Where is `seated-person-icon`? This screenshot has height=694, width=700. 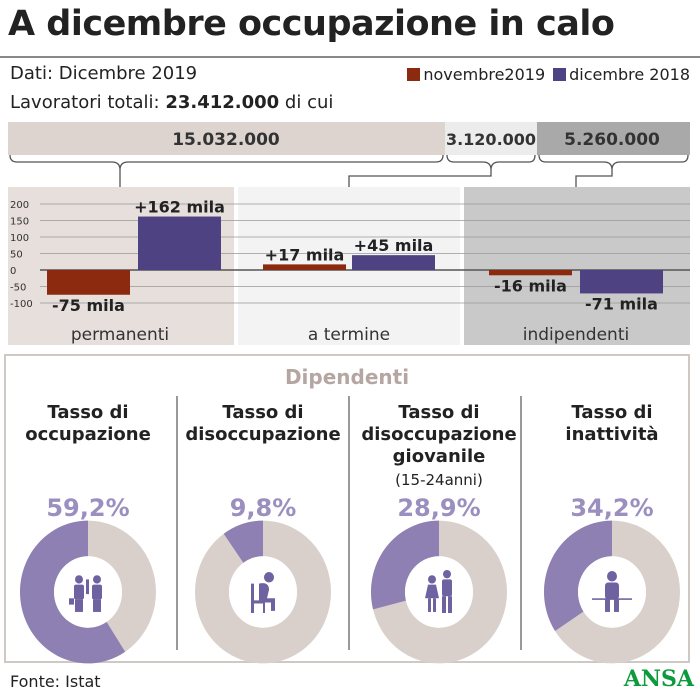 seated-person-icon is located at coordinates (612, 591).